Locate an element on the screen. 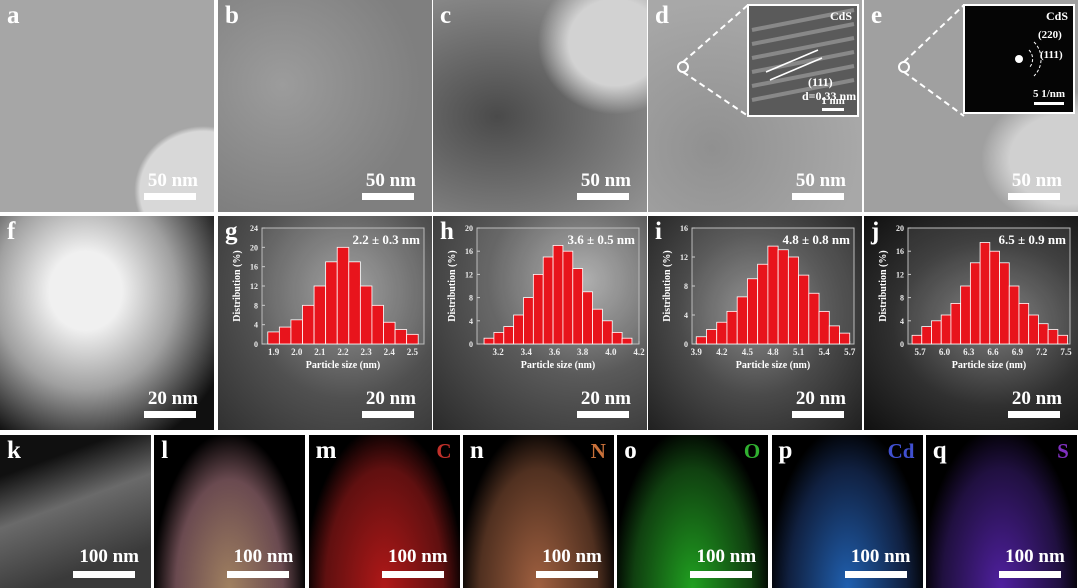  panel-label: c is located at coordinates (446, 15).